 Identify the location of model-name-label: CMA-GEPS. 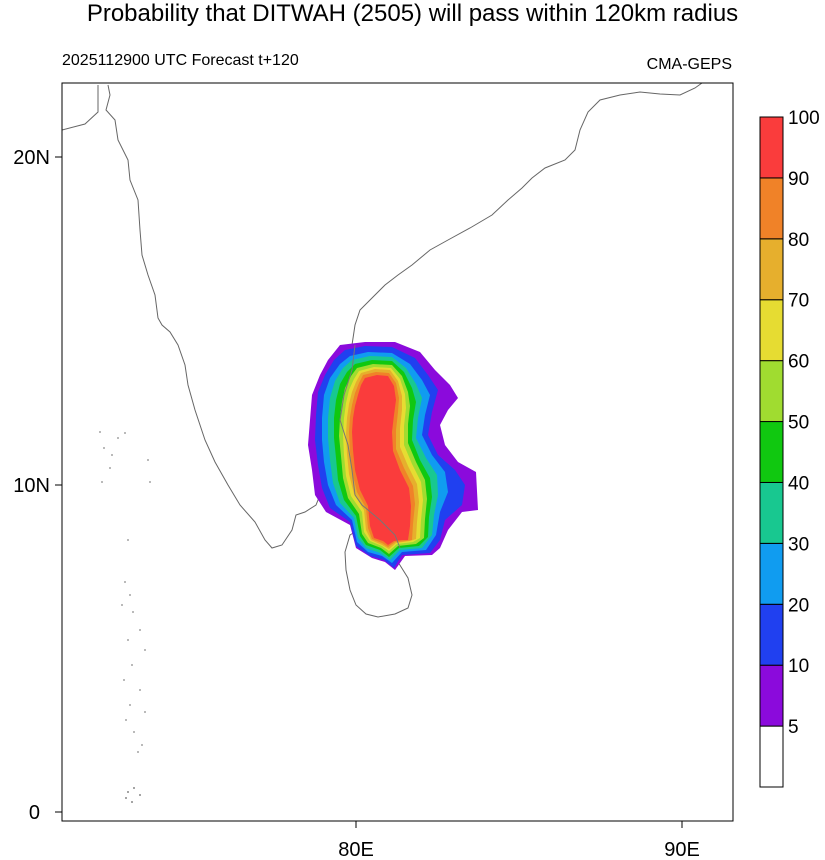
(689, 64).